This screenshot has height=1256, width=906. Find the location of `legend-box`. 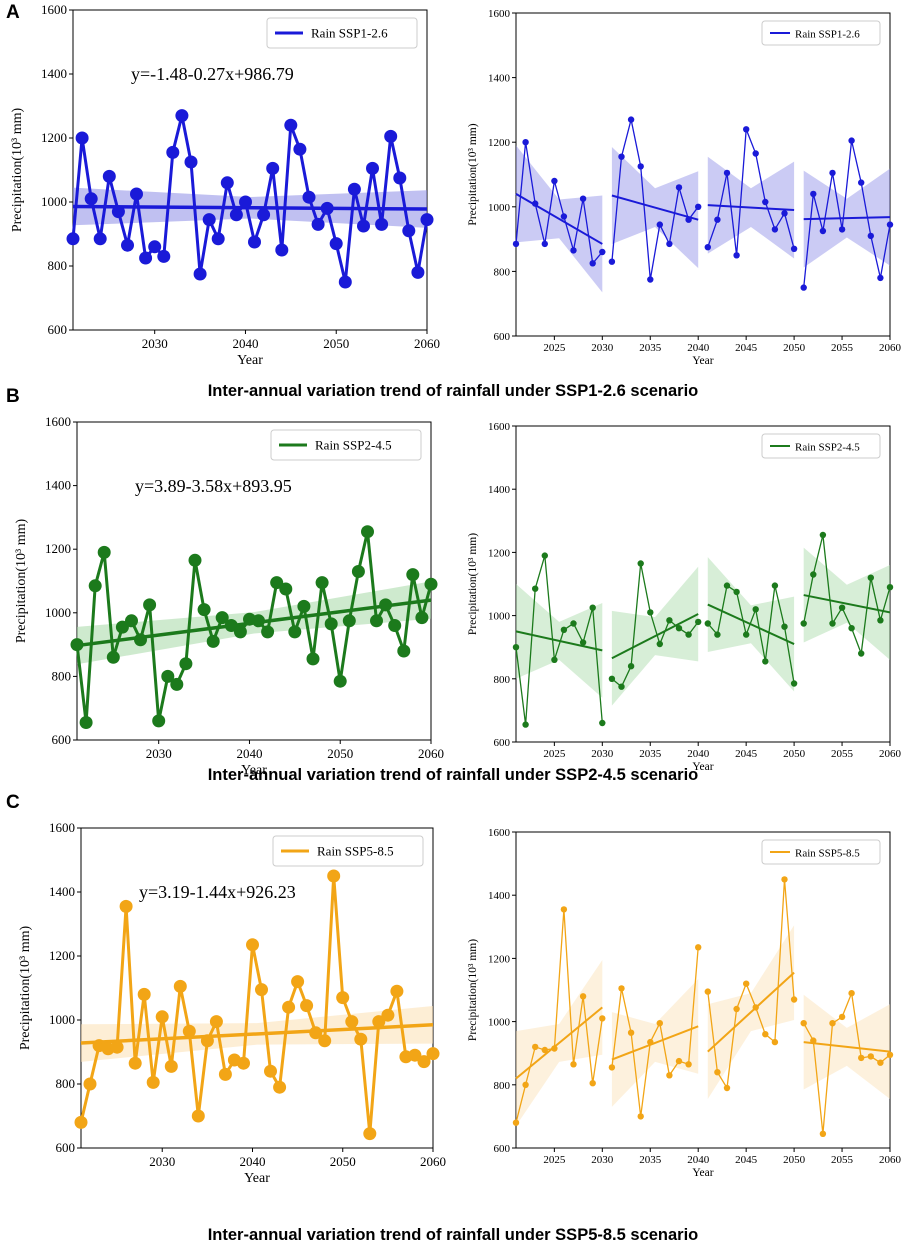

legend-box is located at coordinates (342, 33).